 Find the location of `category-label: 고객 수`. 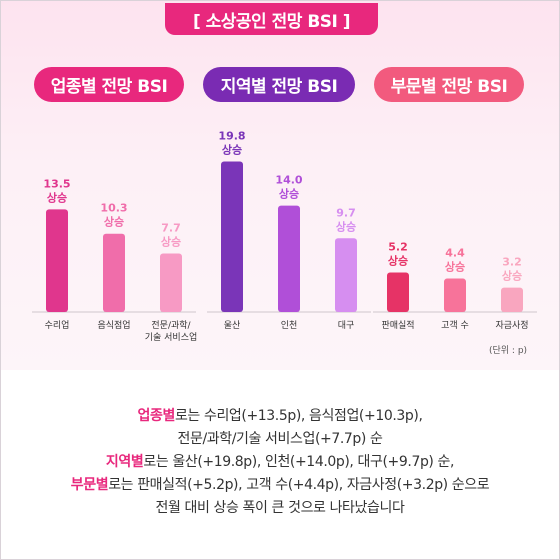

category-label: 고객 수 is located at coordinates (455, 325).